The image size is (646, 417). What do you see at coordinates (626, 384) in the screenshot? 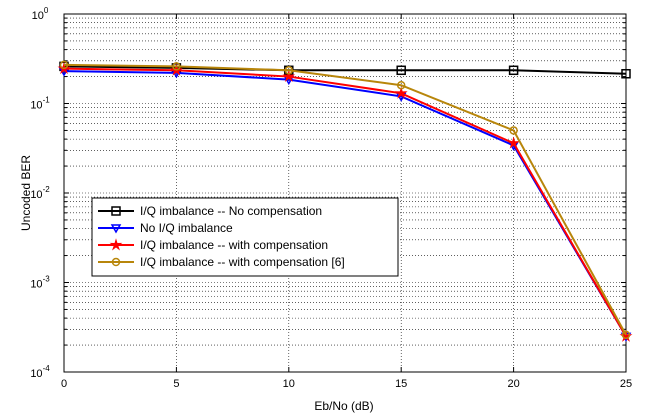
I see `x-tick-label: 25` at bounding box center [626, 384].